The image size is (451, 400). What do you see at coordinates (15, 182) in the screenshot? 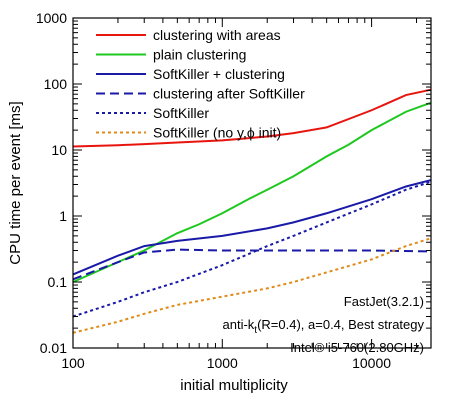
I see `y-axis-title: CPU time per event [ms]` at bounding box center [15, 182].